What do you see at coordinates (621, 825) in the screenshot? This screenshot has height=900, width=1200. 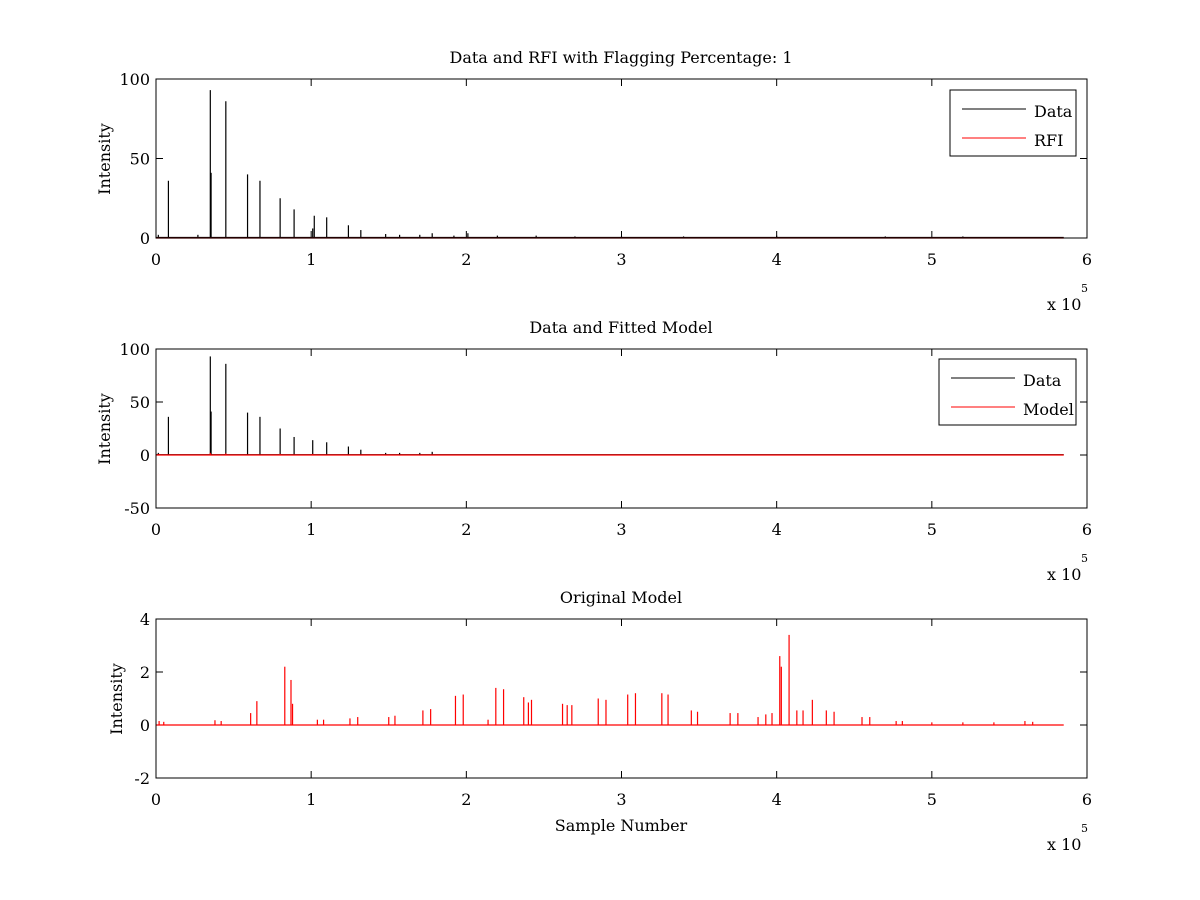 I see `x-axis-label: Sample Number` at bounding box center [621, 825].